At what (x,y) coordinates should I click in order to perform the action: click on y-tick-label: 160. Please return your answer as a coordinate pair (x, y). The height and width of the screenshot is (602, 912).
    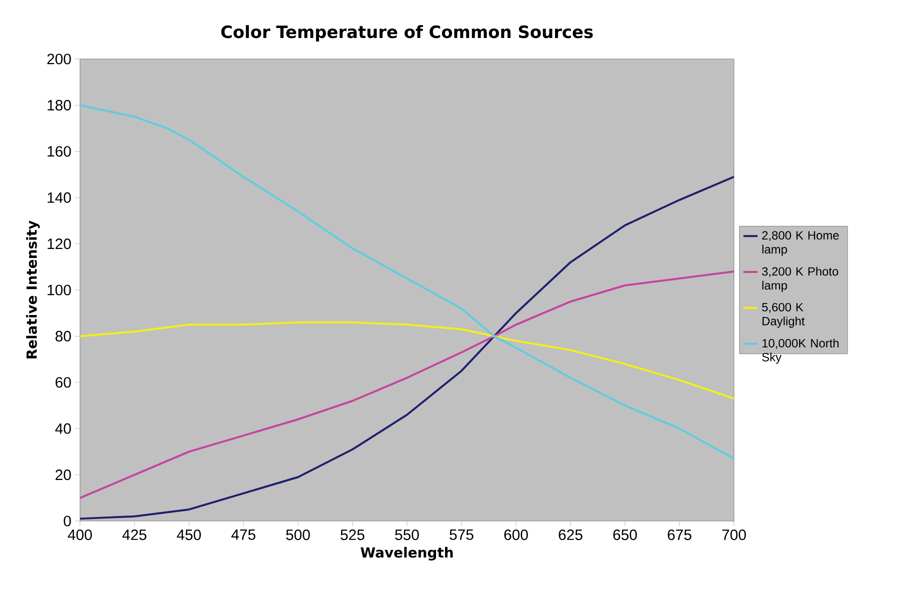
    Looking at the image, I should click on (59, 151).